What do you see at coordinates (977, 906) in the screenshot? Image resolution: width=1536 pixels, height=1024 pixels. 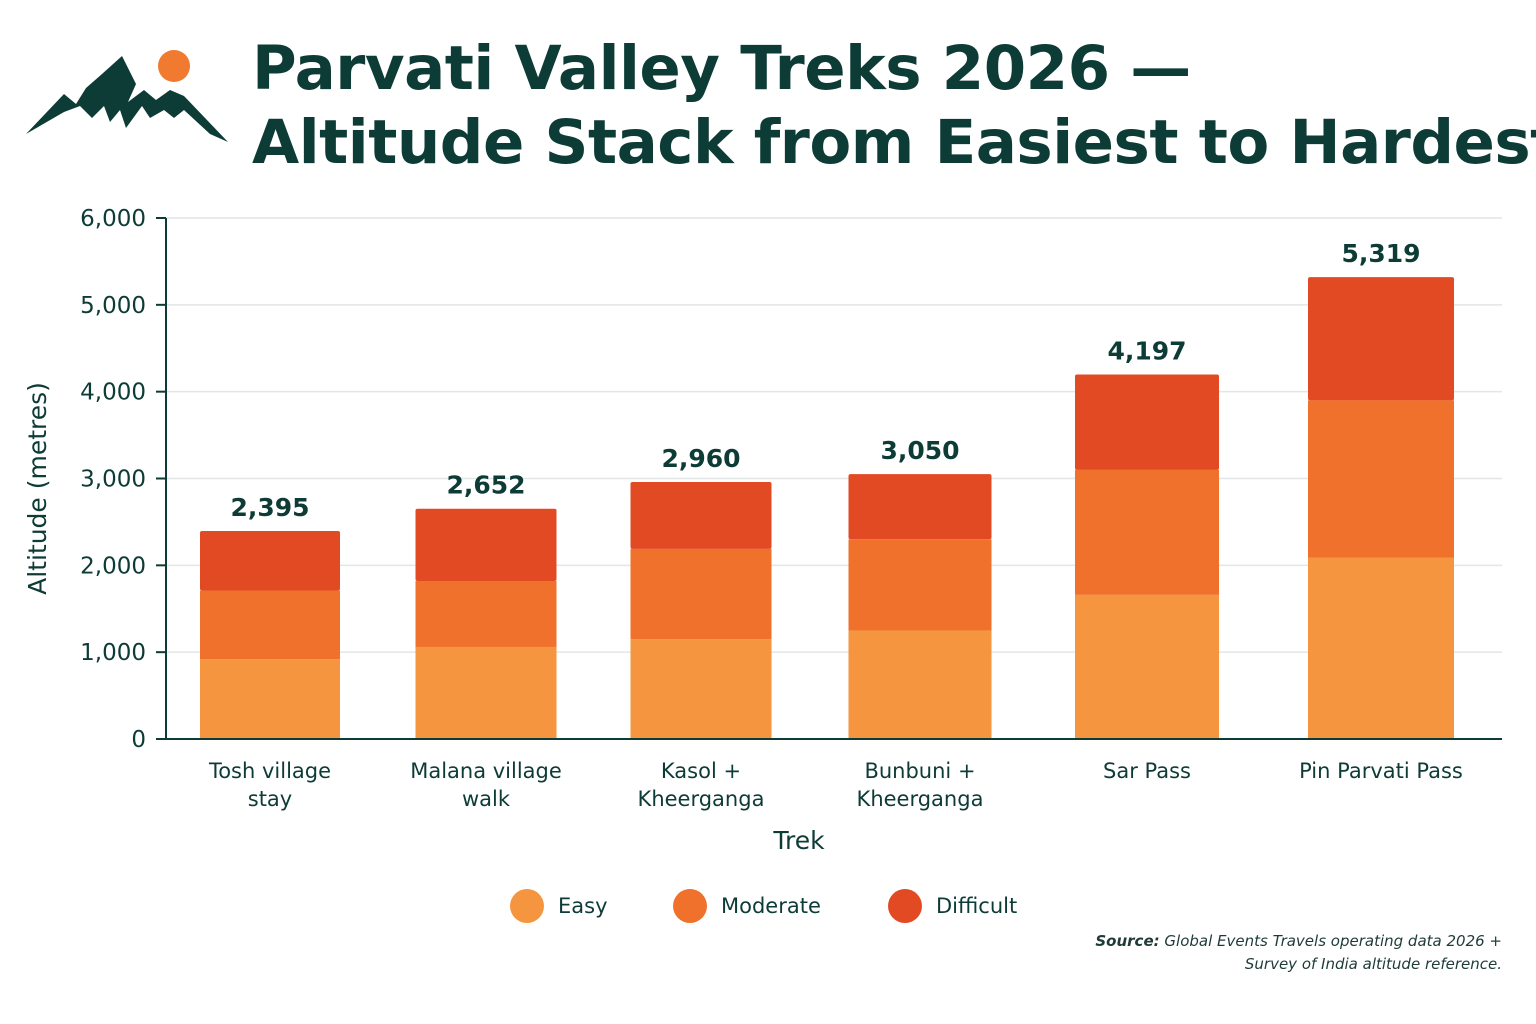 I see `legend-label-difficult: Difficult` at bounding box center [977, 906].